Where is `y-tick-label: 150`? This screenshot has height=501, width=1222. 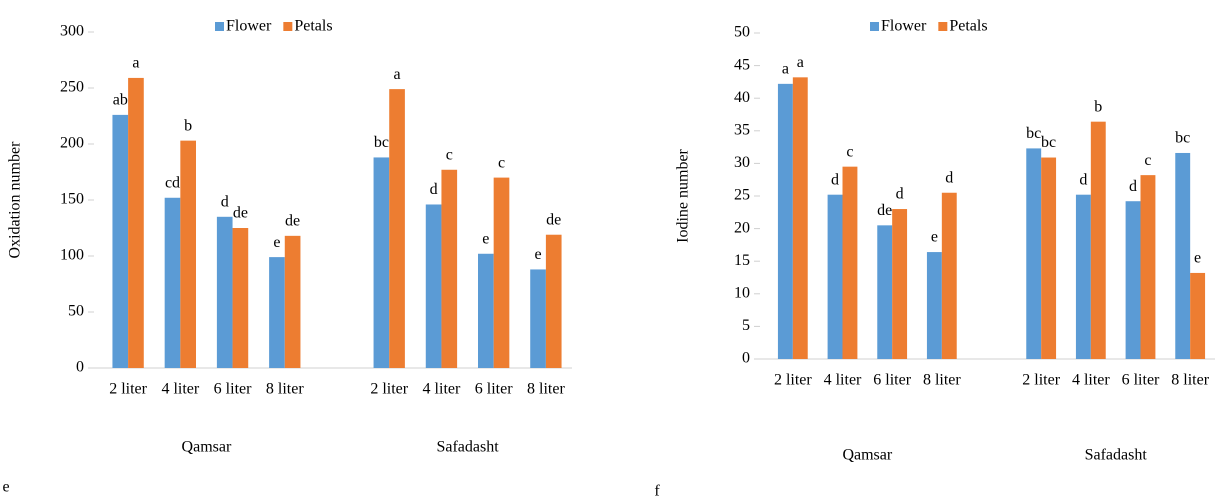
y-tick-label: 150 is located at coordinates (72, 199).